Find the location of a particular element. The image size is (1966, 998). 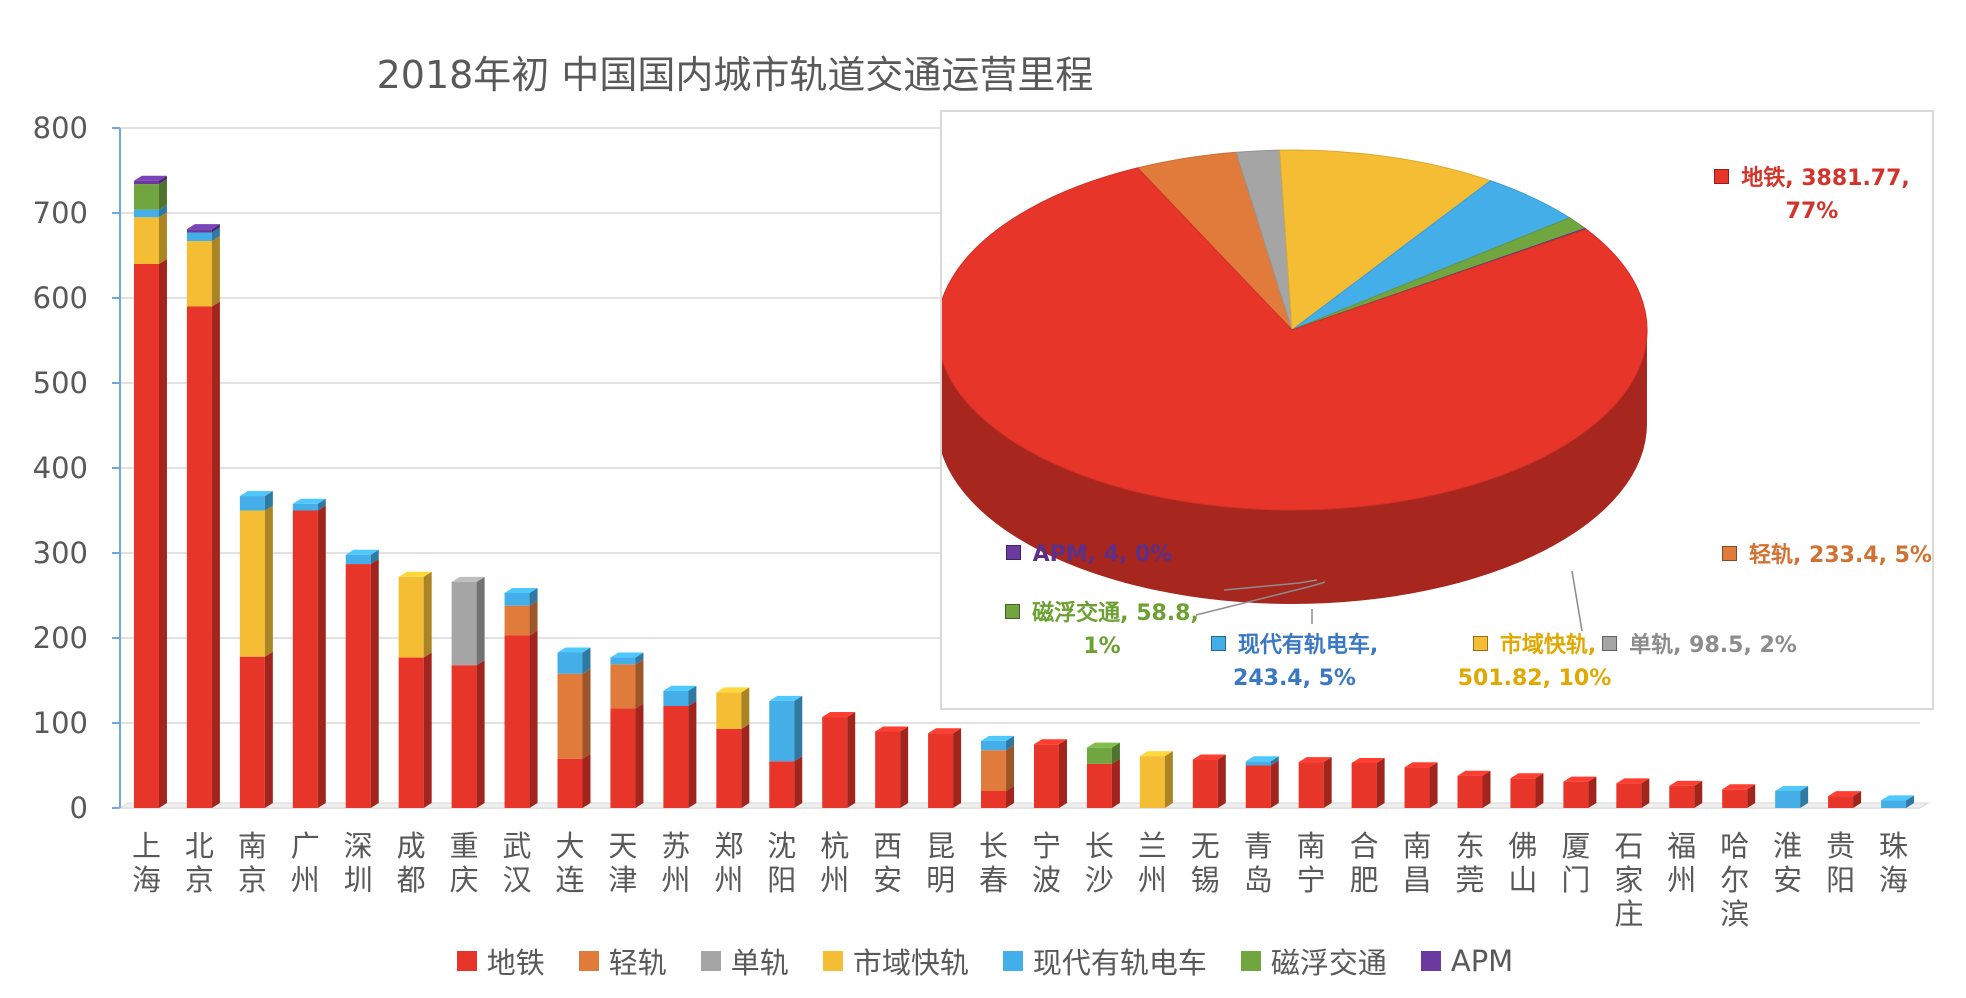

pie-label-text: 现代有轨电车, is located at coordinates (1308, 645).